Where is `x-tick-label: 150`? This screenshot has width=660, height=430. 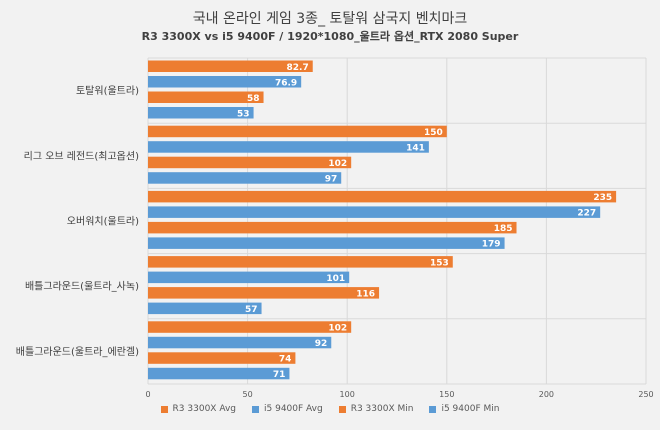
x-tick-label: 150 is located at coordinates (446, 394).